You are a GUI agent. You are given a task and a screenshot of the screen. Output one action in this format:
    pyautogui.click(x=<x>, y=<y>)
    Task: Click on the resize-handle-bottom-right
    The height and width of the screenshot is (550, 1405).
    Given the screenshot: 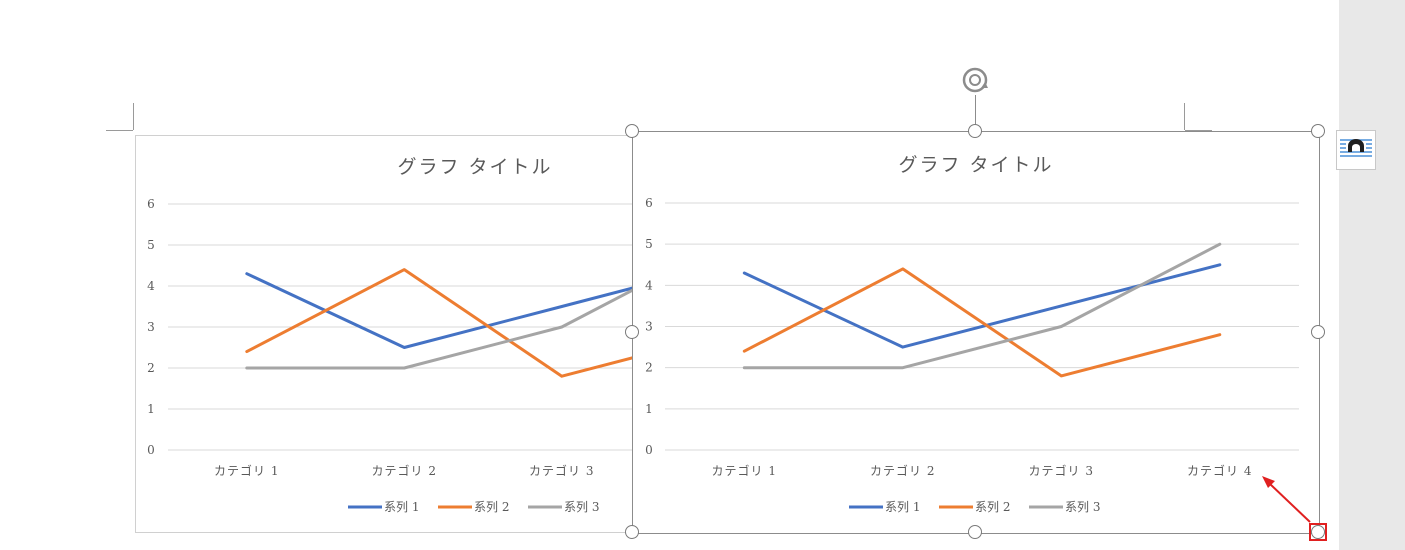 What is the action you would take?
    pyautogui.click(x=1318, y=532)
    